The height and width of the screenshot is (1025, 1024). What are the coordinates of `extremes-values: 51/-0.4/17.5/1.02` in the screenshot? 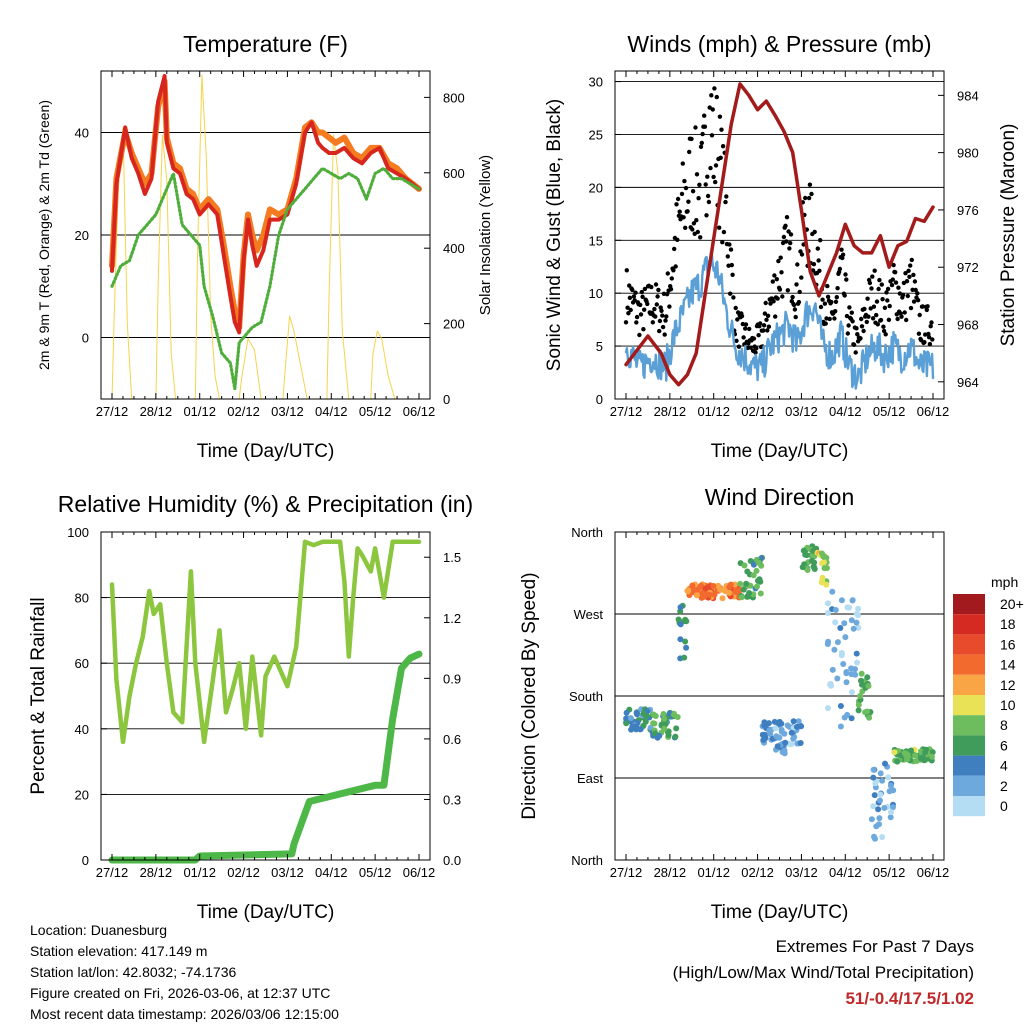 It's located at (909, 998).